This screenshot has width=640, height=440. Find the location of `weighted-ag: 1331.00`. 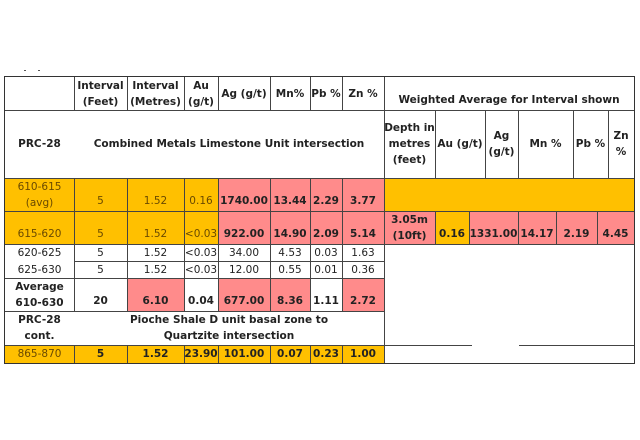

weighted-ag: 1331.00 is located at coordinates (493, 227).